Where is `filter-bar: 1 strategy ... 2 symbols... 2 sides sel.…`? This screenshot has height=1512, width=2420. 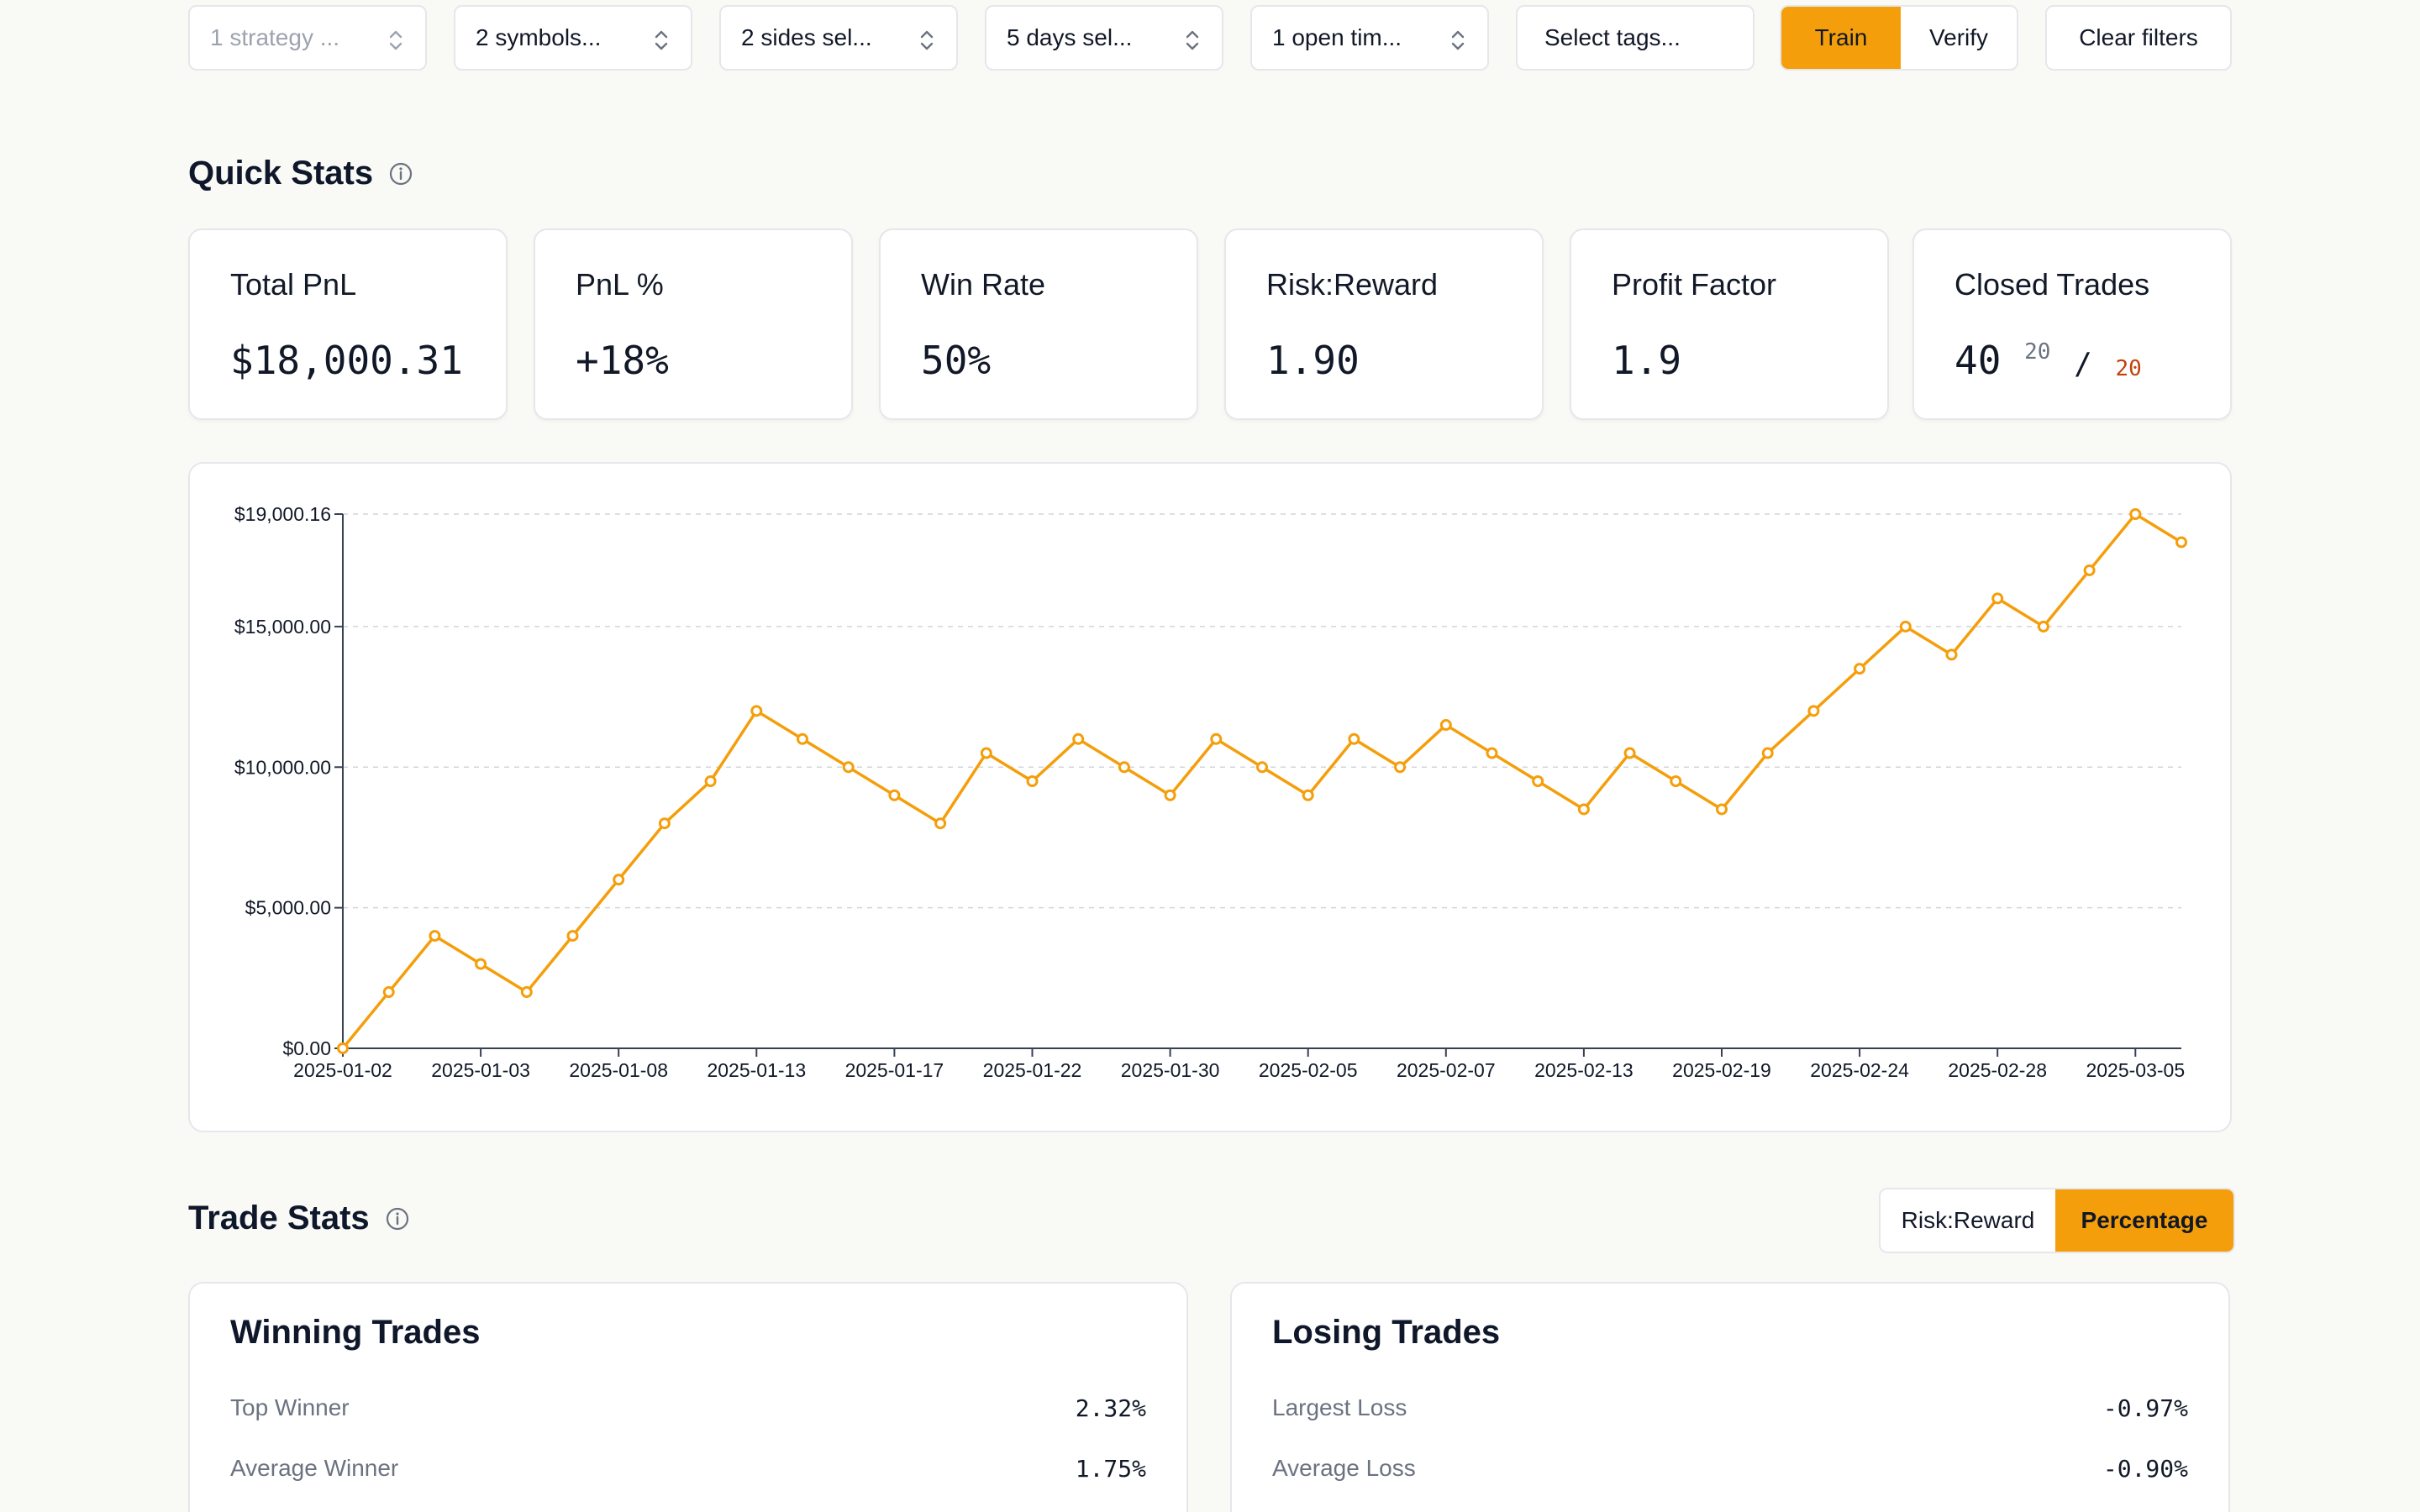 filter-bar: 1 strategy ... 2 symbols... 2 sides sel.… is located at coordinates (1210, 38).